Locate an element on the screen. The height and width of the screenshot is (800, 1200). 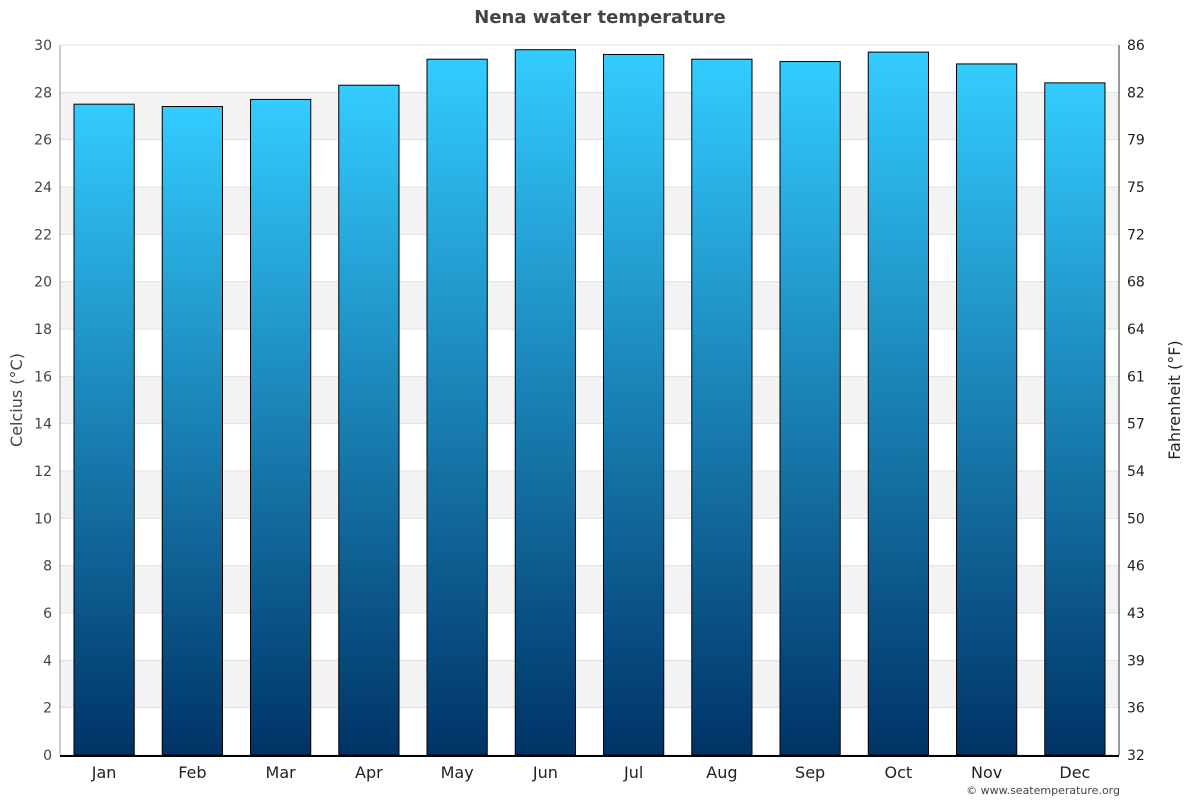
y2-tick-label: 75 is located at coordinates (1136, 188).